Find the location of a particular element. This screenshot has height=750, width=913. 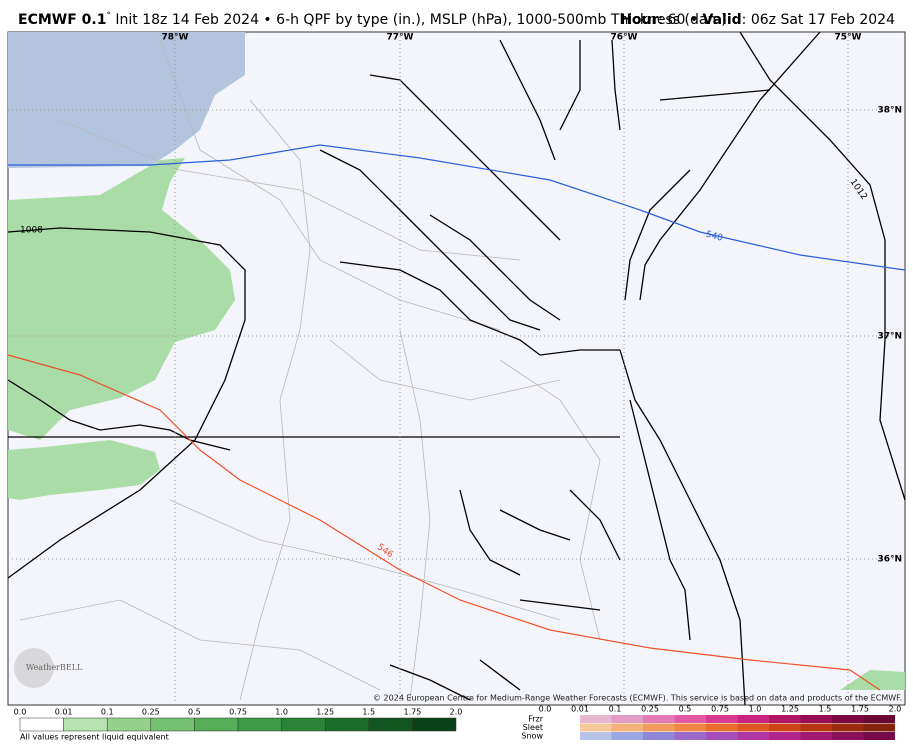

model: ECMWF 0.1 is located at coordinates (62, 20).